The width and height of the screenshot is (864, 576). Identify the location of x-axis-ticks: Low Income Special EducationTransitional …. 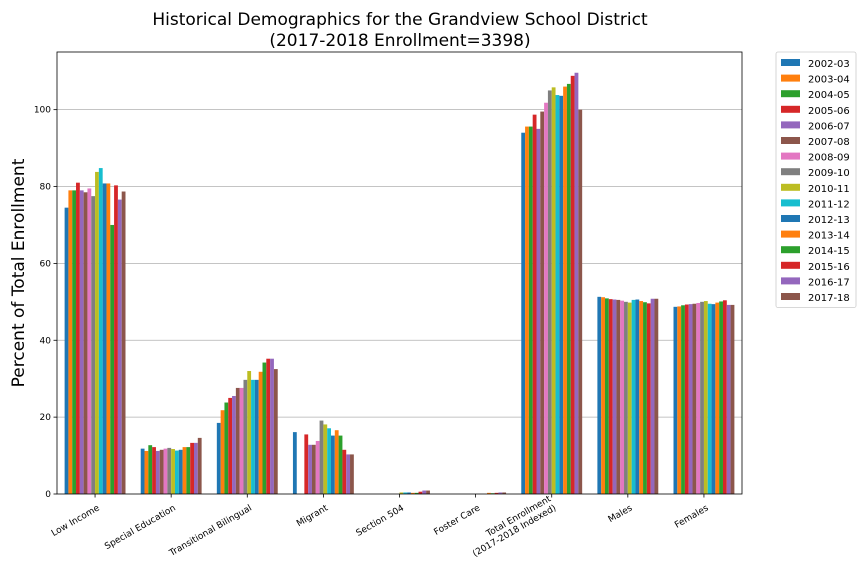
(380, 526).